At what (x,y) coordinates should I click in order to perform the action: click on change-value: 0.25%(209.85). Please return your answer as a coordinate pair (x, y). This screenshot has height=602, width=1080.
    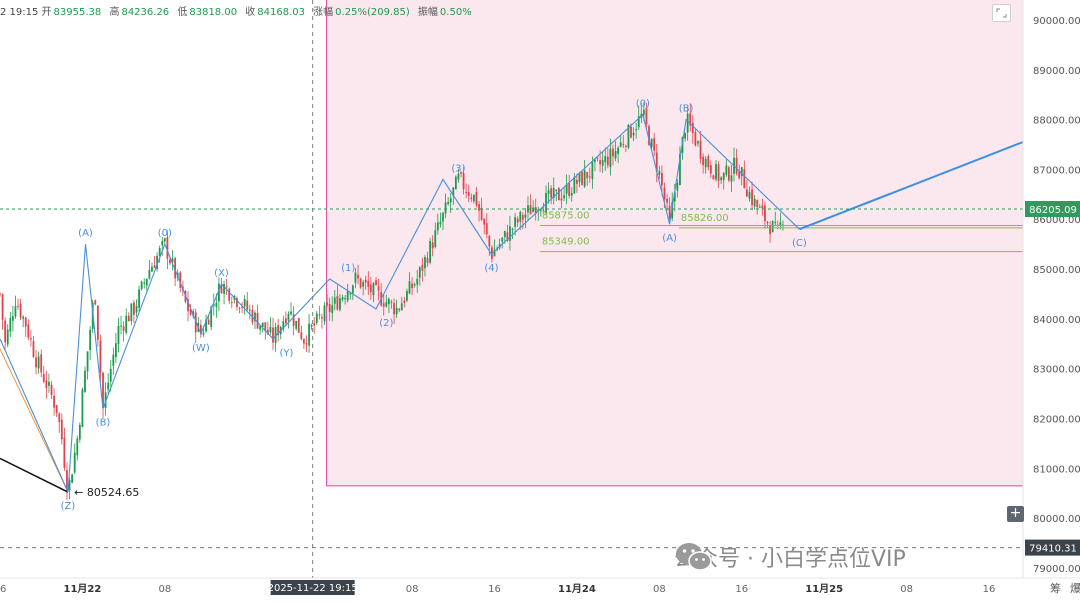
    Looking at the image, I should click on (372, 12).